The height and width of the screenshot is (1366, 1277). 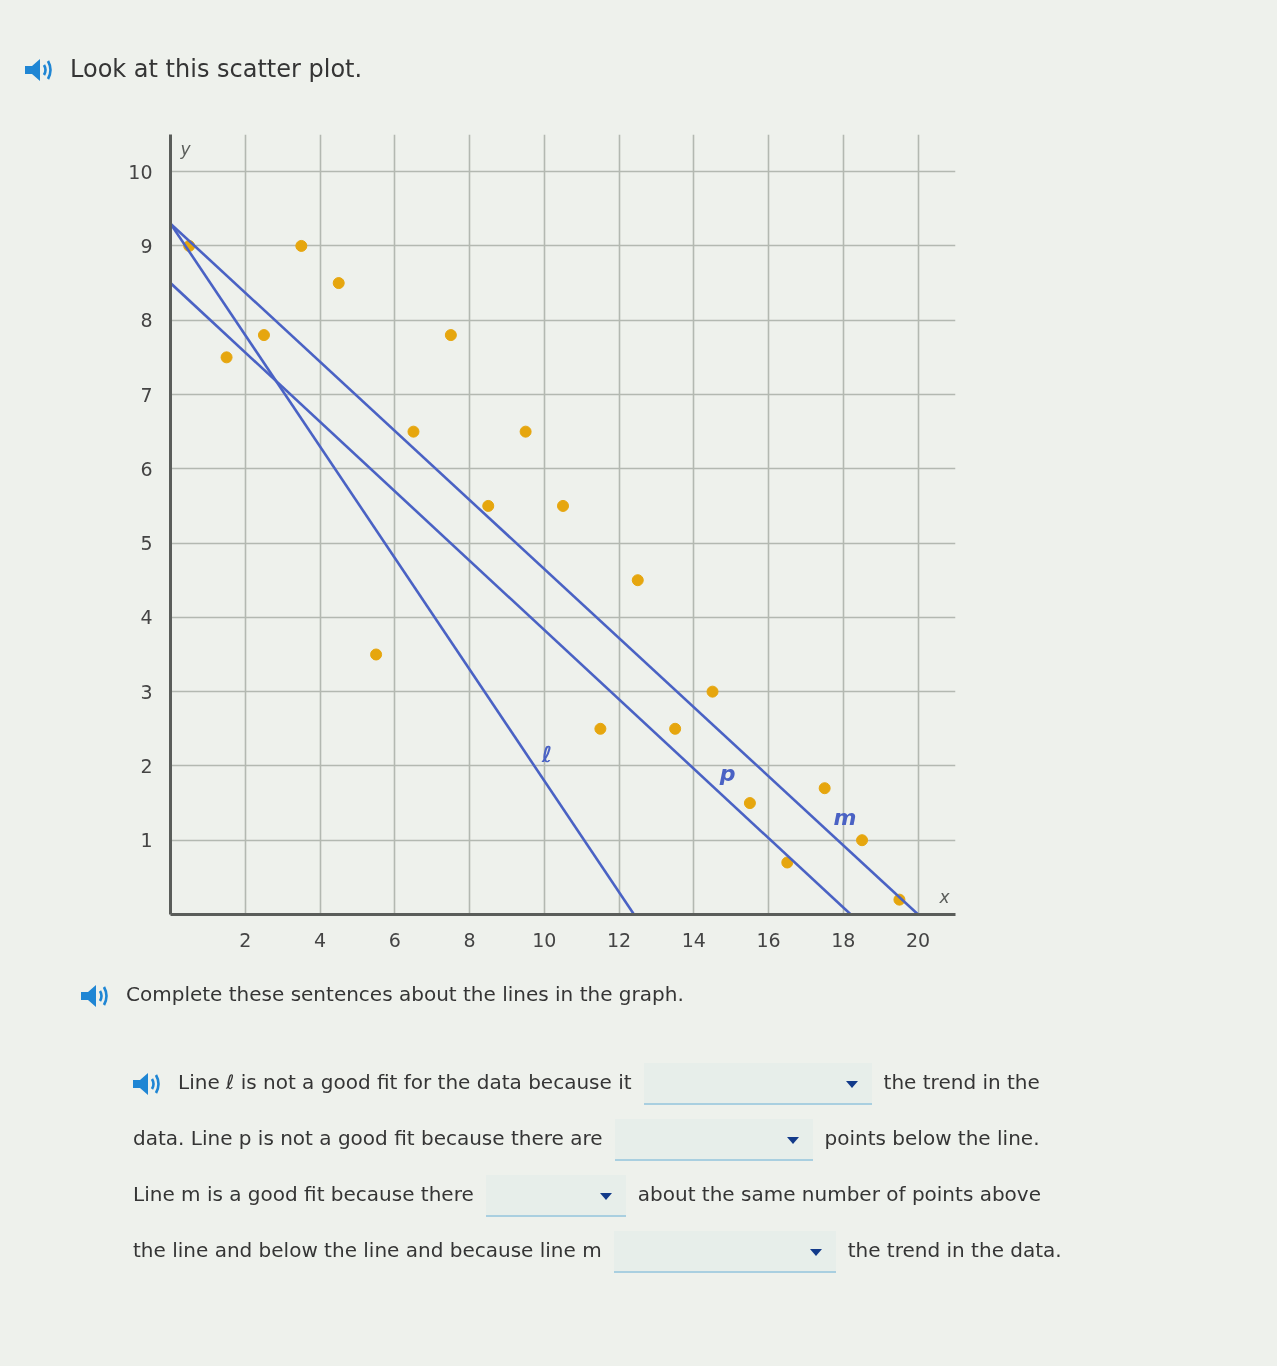 I want to click on x-tick-label: 16, so click(x=768, y=939).